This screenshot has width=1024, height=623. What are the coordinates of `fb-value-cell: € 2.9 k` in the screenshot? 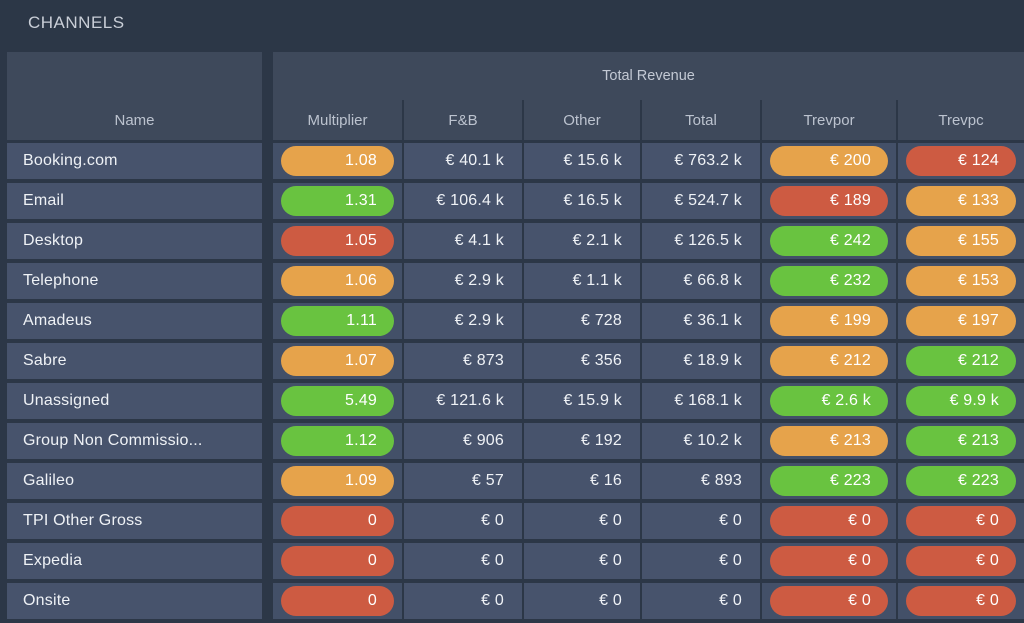 It's located at (462, 281).